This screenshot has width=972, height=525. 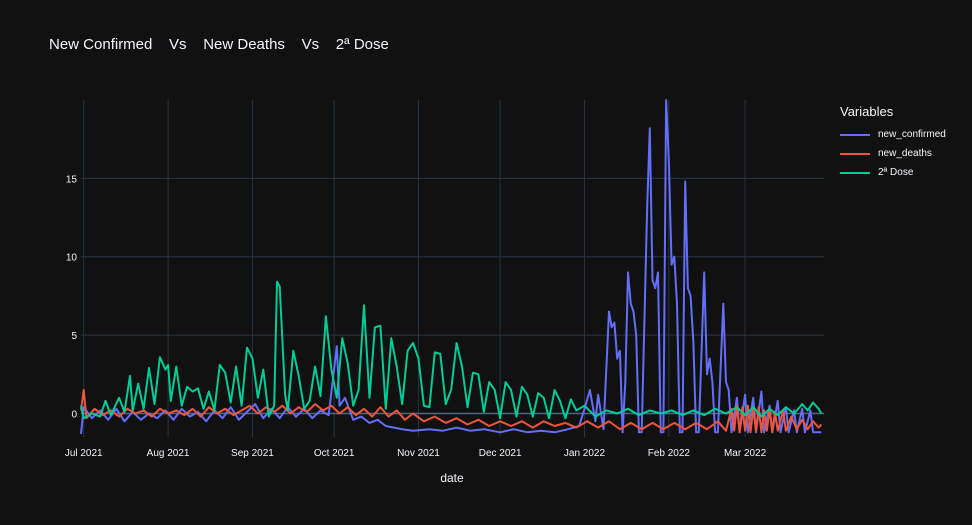 I want to click on x-tick-label-4: Nov 2021, so click(x=418, y=453).